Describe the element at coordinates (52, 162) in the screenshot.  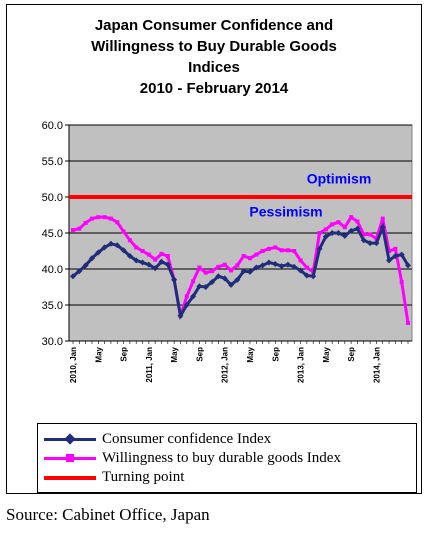
I see `y-tick-label: 55.0` at that location.